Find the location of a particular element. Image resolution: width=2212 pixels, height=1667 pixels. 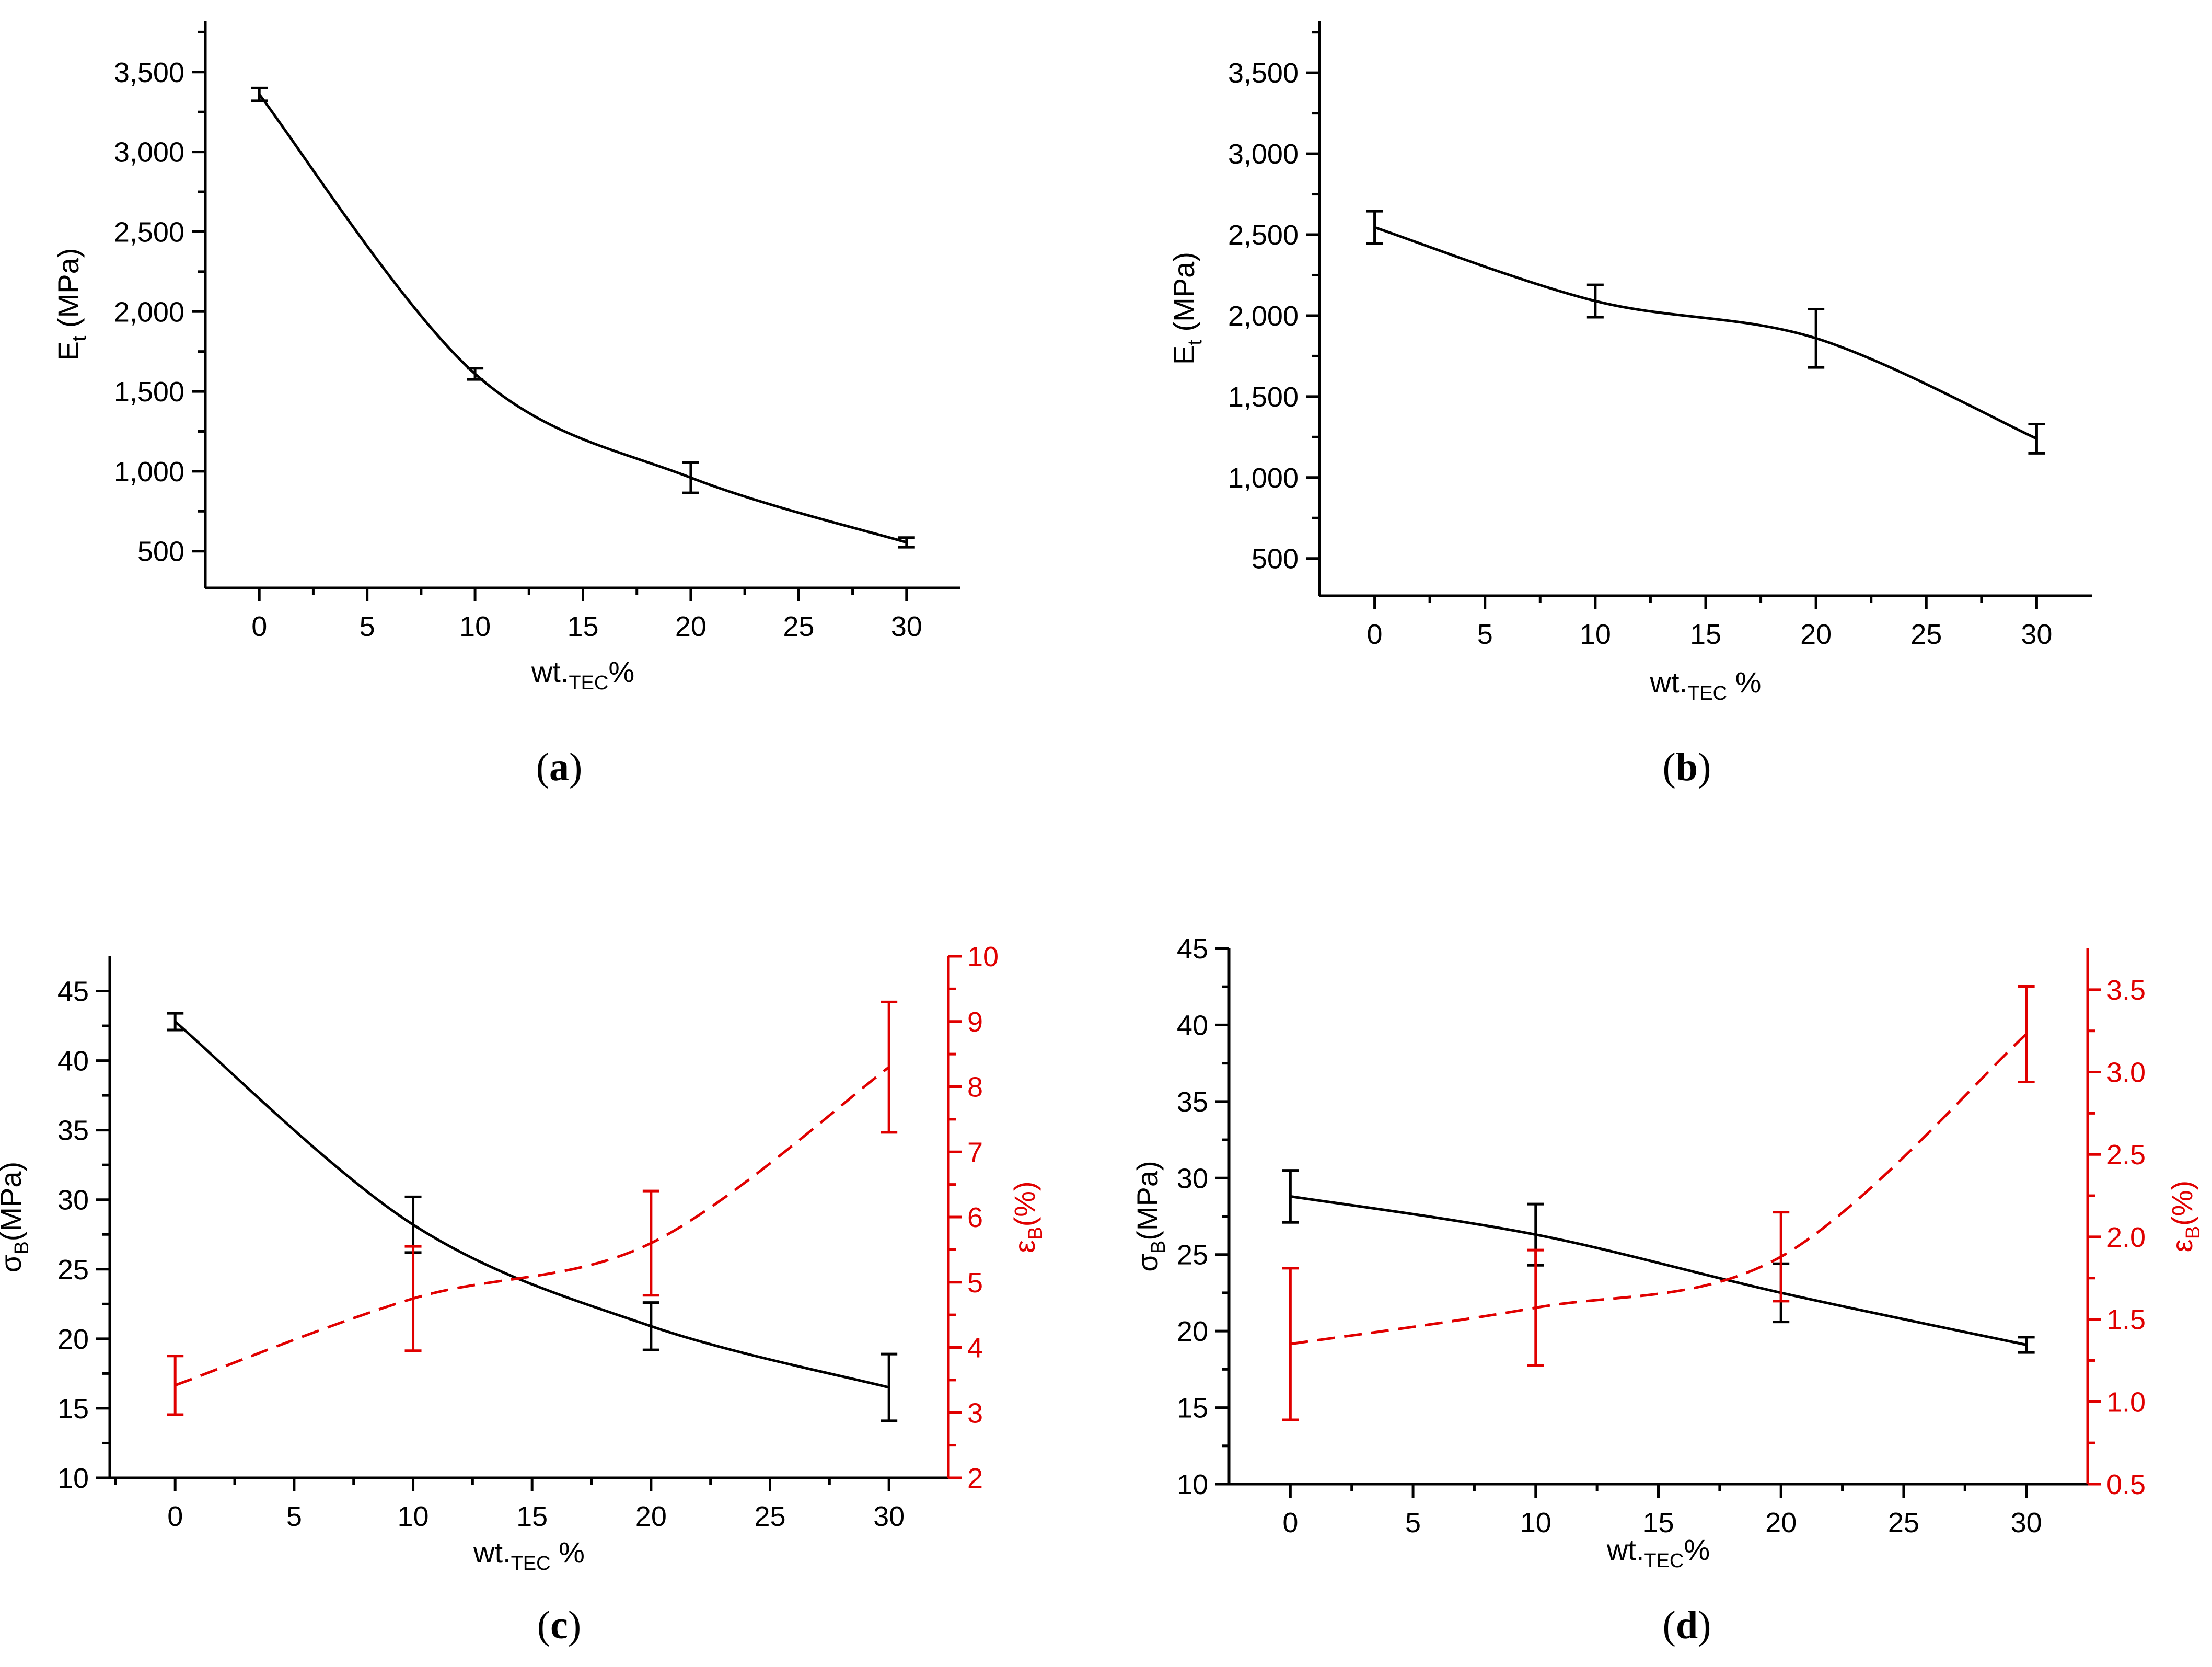

y2-tick-label: 9 is located at coordinates (975, 1022).